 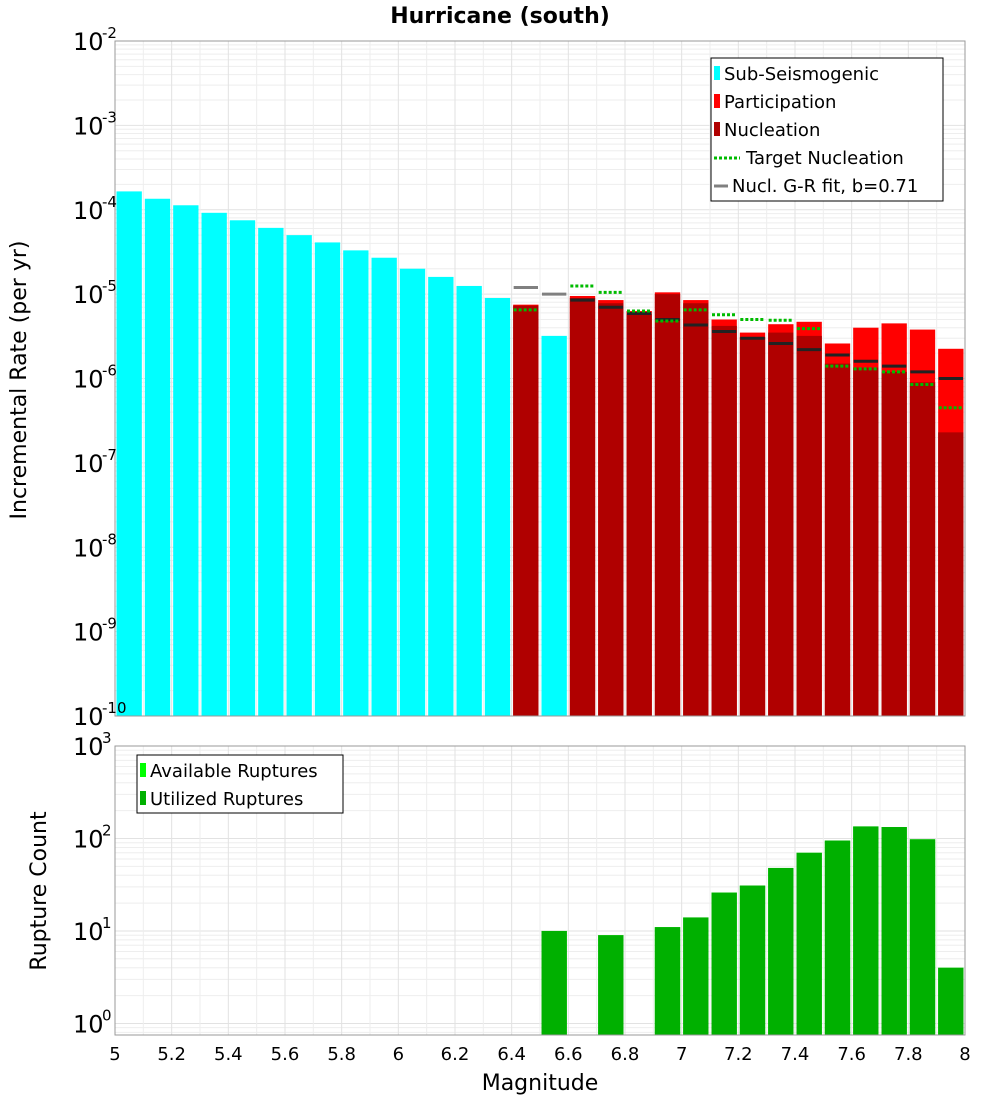 What do you see at coordinates (143, 770) in the screenshot?
I see `legend-swatch-available-ruptures` at bounding box center [143, 770].